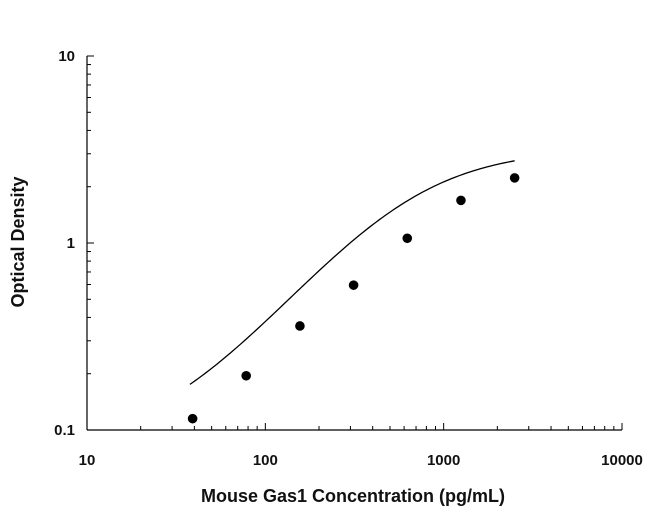 This screenshot has width=650, height=514. What do you see at coordinates (443, 460) in the screenshot?
I see `x-tick-label: 1000` at bounding box center [443, 460].